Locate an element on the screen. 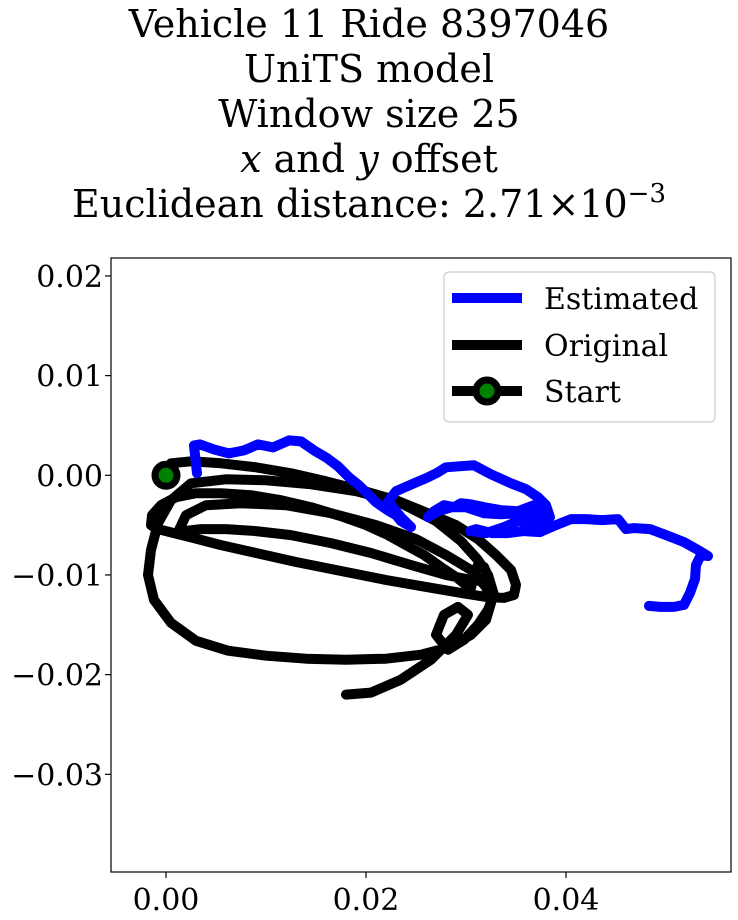 The image size is (738, 920). title-distance-prefix: Euclidean distance: 2.71 is located at coordinates (310, 204).